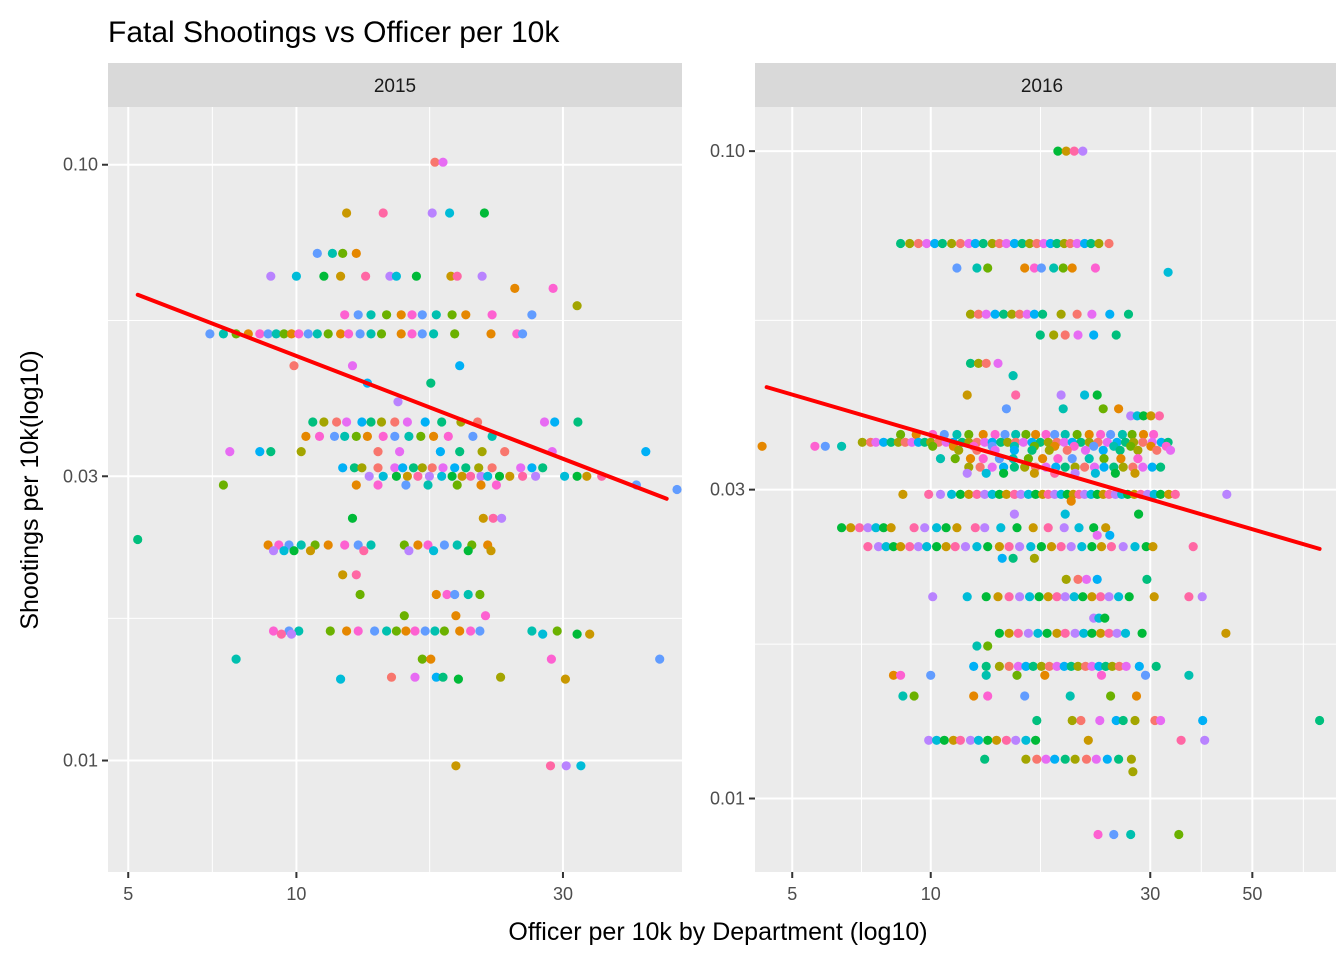 The height and width of the screenshot is (960, 1344). What do you see at coordinates (80, 476) in the screenshot?
I see `y-tick-label-0-03: 0.03` at bounding box center [80, 476].